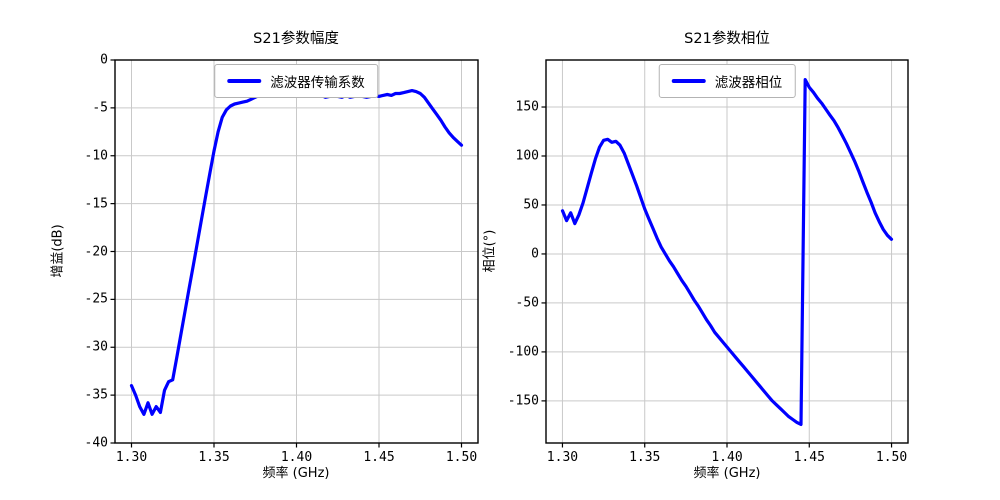  Describe the element at coordinates (523, 352) in the screenshot. I see `phase-y-tick-label: -100` at that location.